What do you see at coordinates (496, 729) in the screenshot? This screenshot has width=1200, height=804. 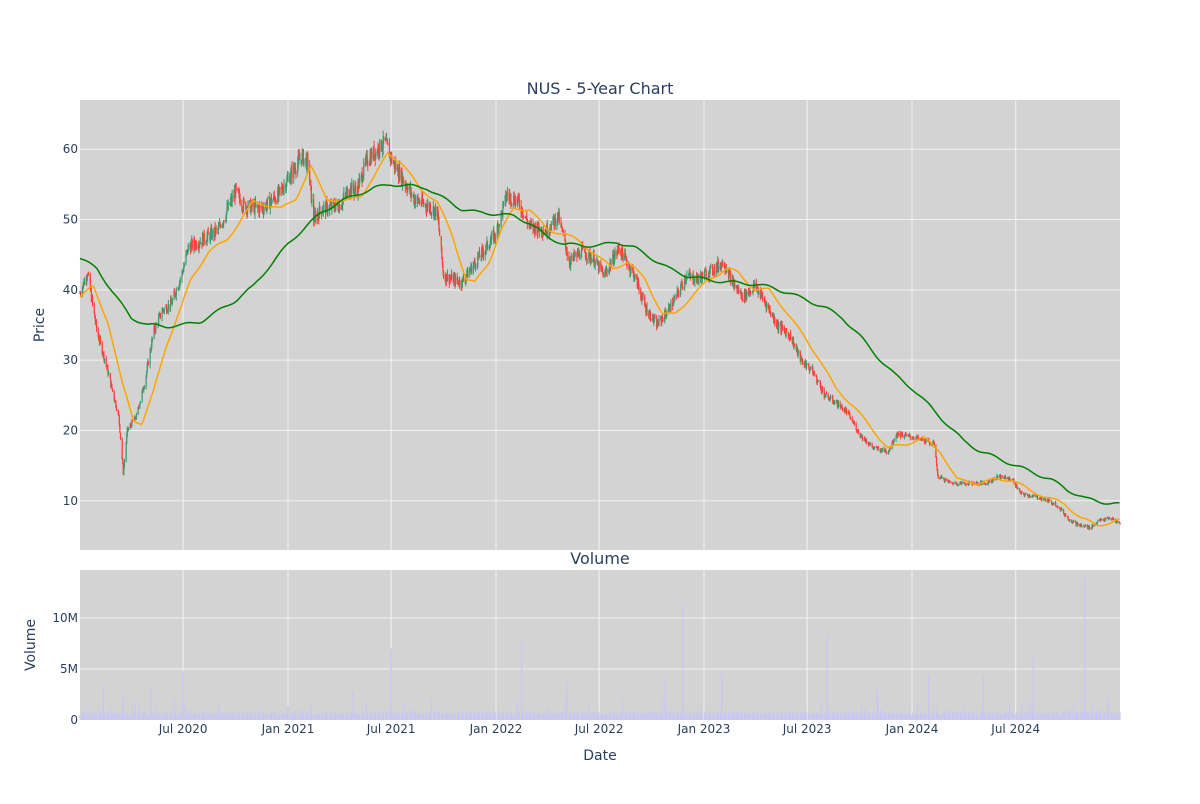 I see `volume-x-tick-label: Jan 2022` at bounding box center [496, 729].